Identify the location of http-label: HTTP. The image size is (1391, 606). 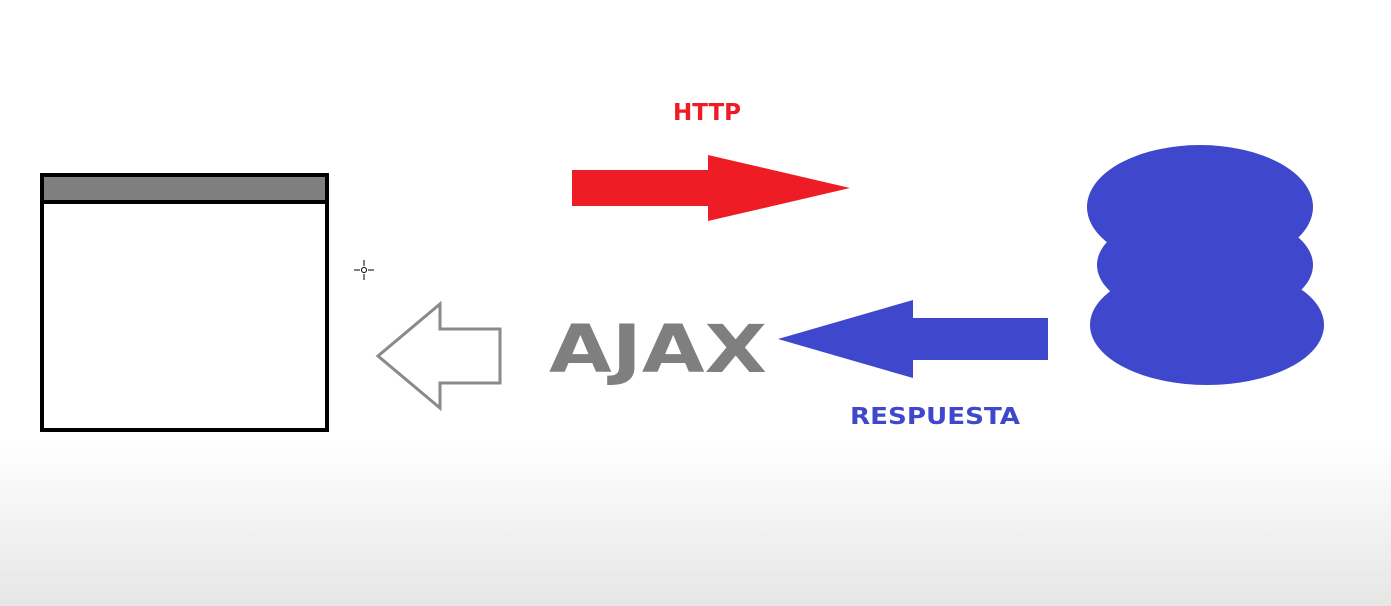
(707, 113).